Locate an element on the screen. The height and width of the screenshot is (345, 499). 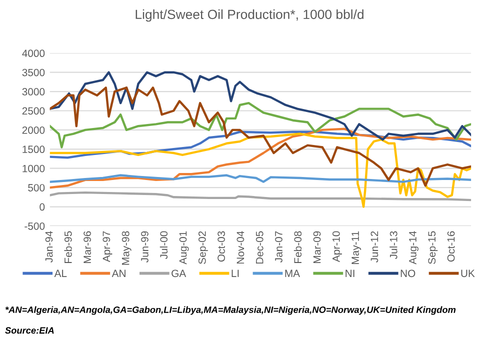
y-tick-label: 2500 is located at coordinates (33, 111).